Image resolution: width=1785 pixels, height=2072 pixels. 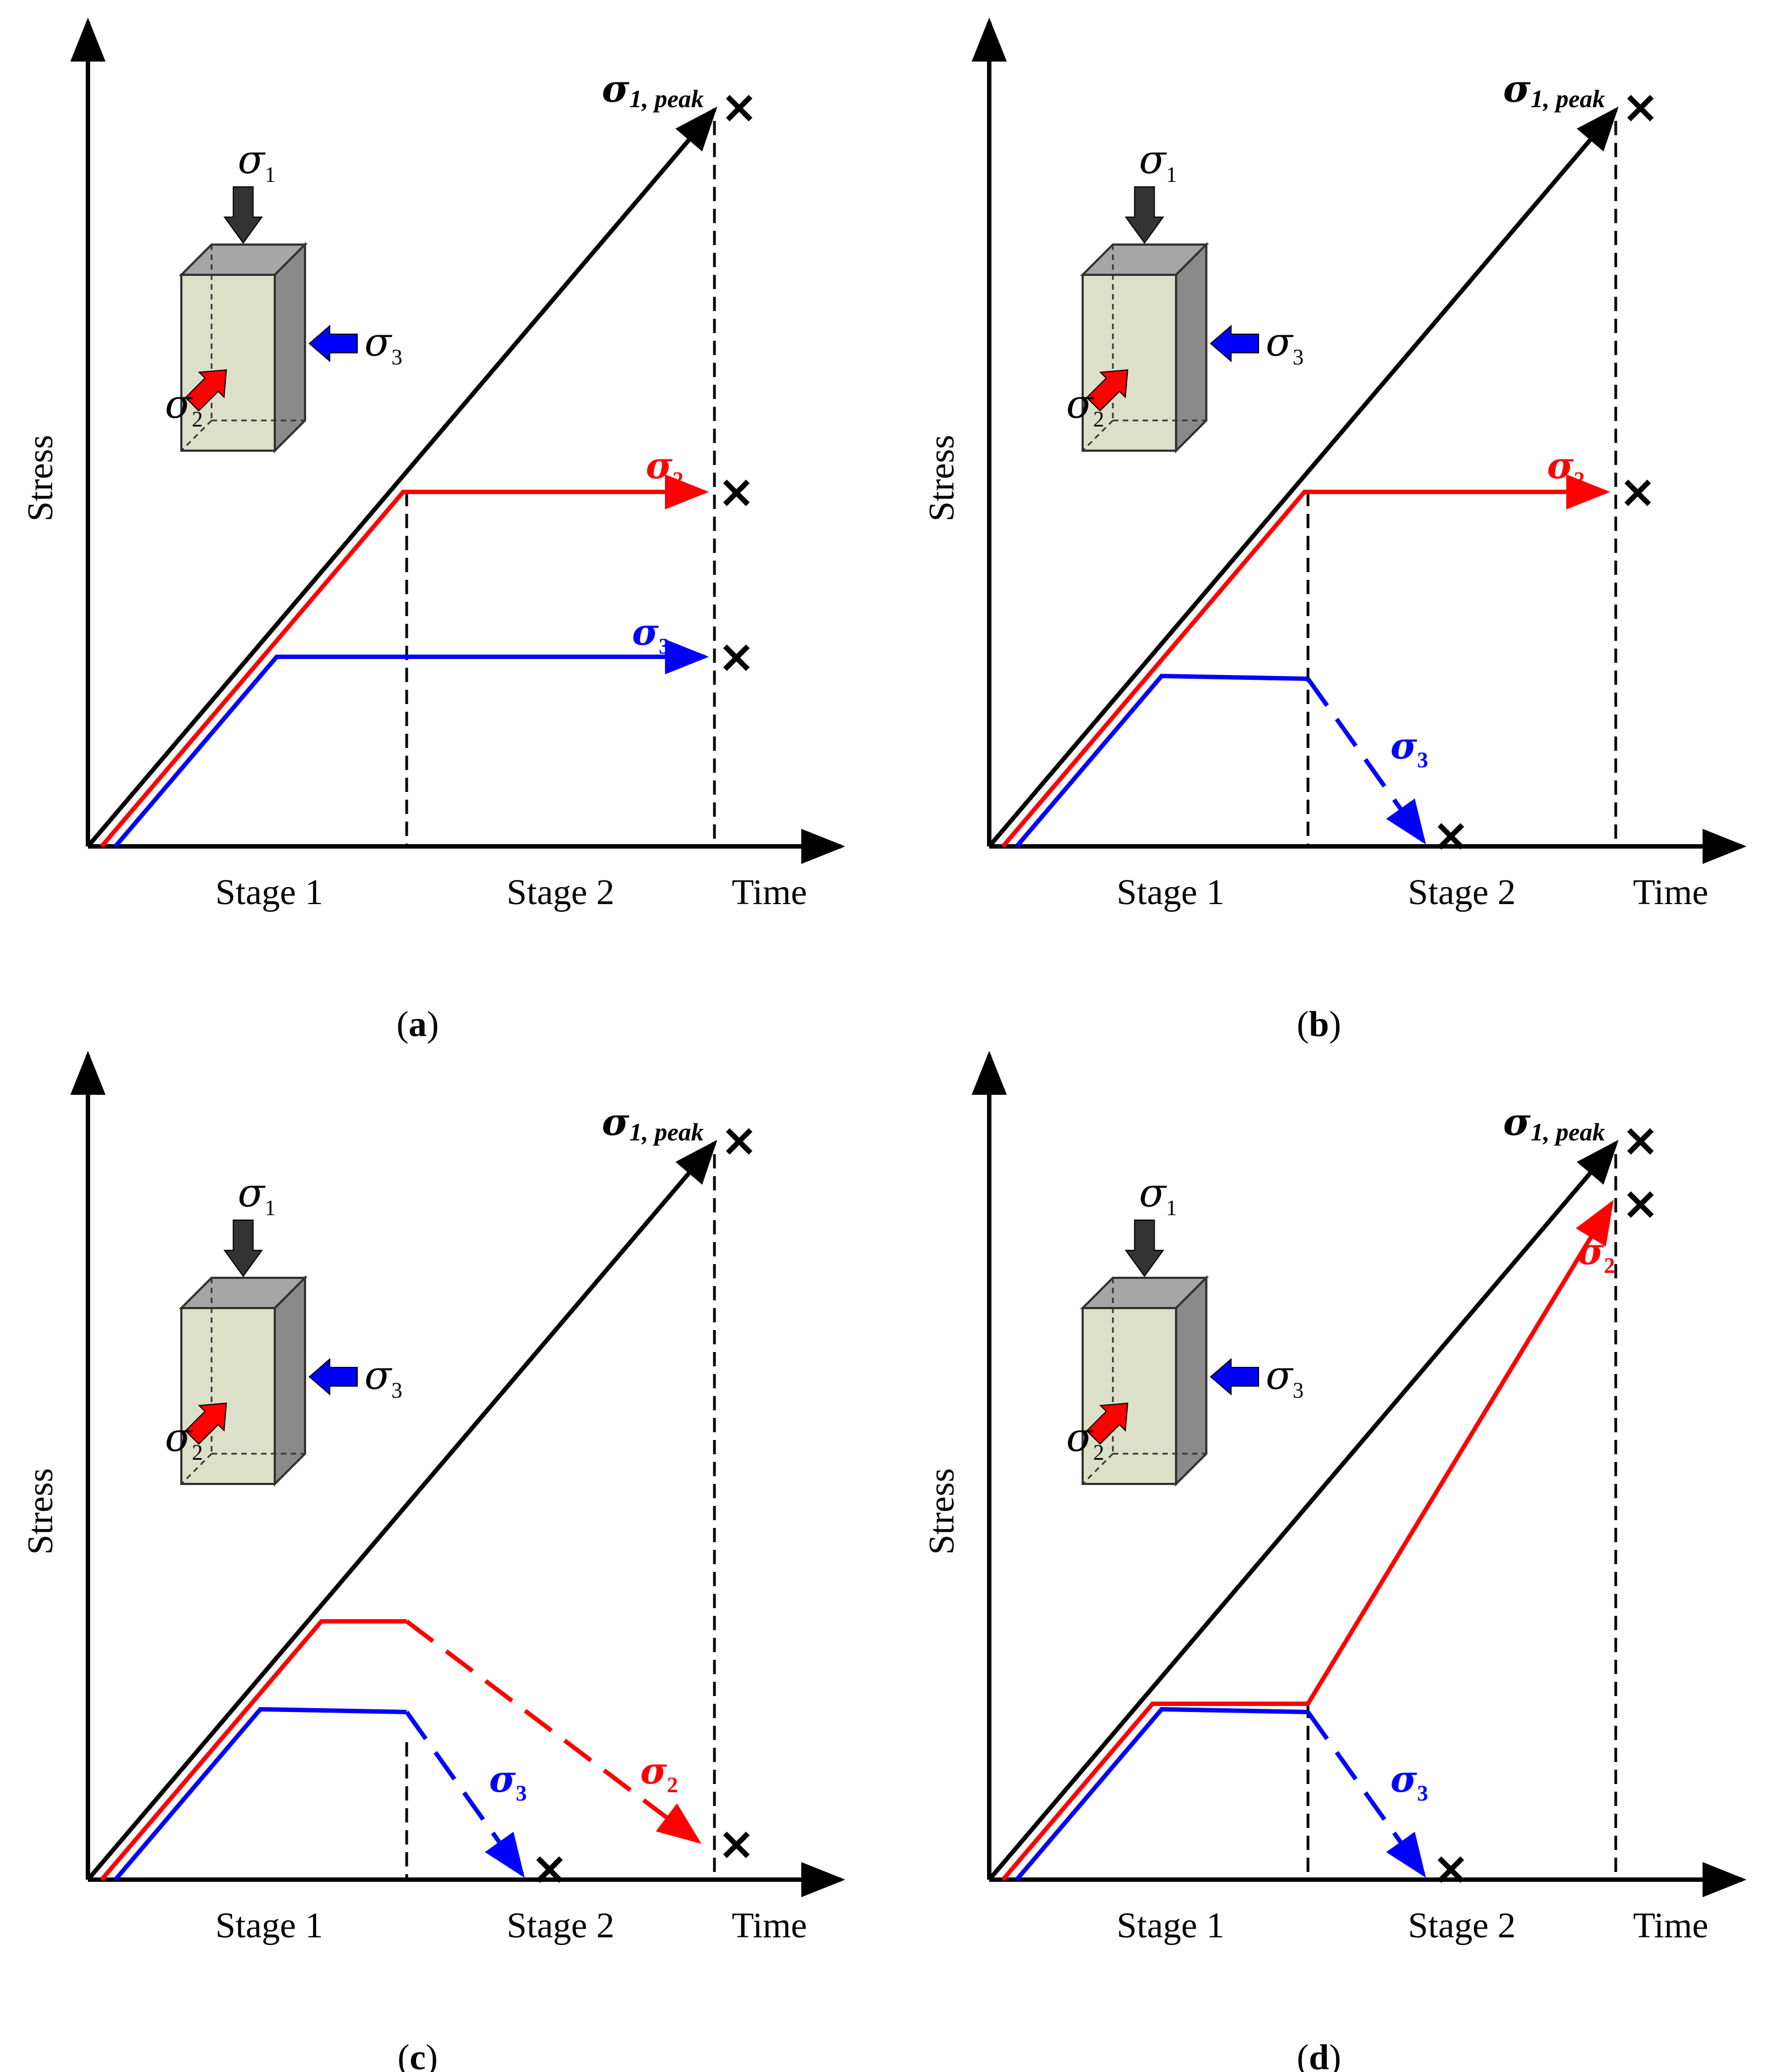 What do you see at coordinates (411, 743) in the screenshot?
I see `sigma3-path` at bounding box center [411, 743].